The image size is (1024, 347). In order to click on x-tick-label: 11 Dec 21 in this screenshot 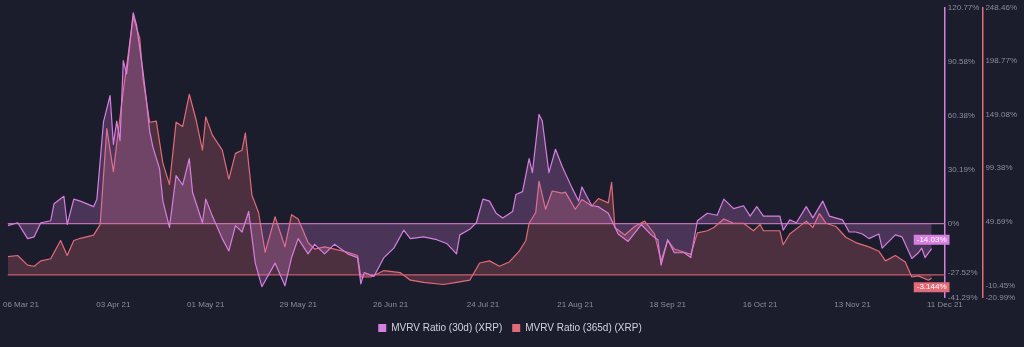, I will do `click(945, 305)`.